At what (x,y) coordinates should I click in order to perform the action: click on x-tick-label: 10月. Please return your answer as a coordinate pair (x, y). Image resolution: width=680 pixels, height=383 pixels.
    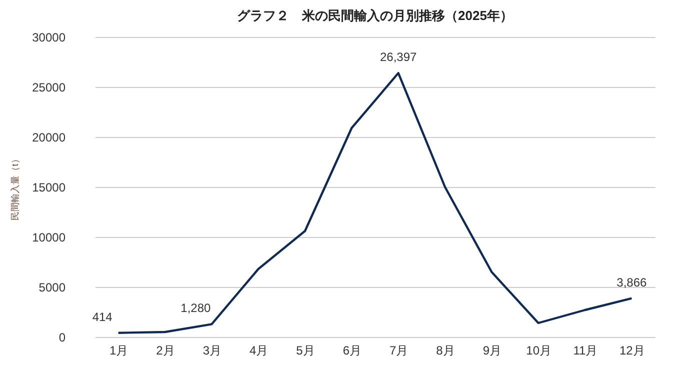
    Looking at the image, I should click on (539, 351).